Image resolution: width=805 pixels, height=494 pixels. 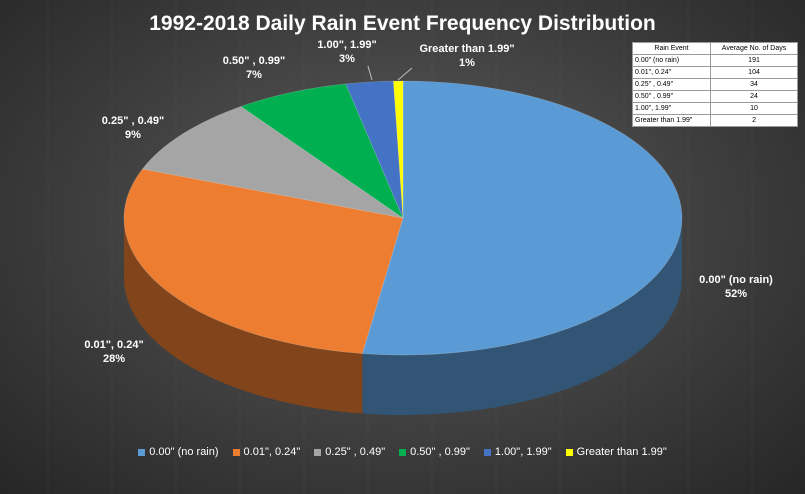 What do you see at coordinates (671, 108) in the screenshot?
I see `table-cell-event: 1.00", 1.99"` at bounding box center [671, 108].